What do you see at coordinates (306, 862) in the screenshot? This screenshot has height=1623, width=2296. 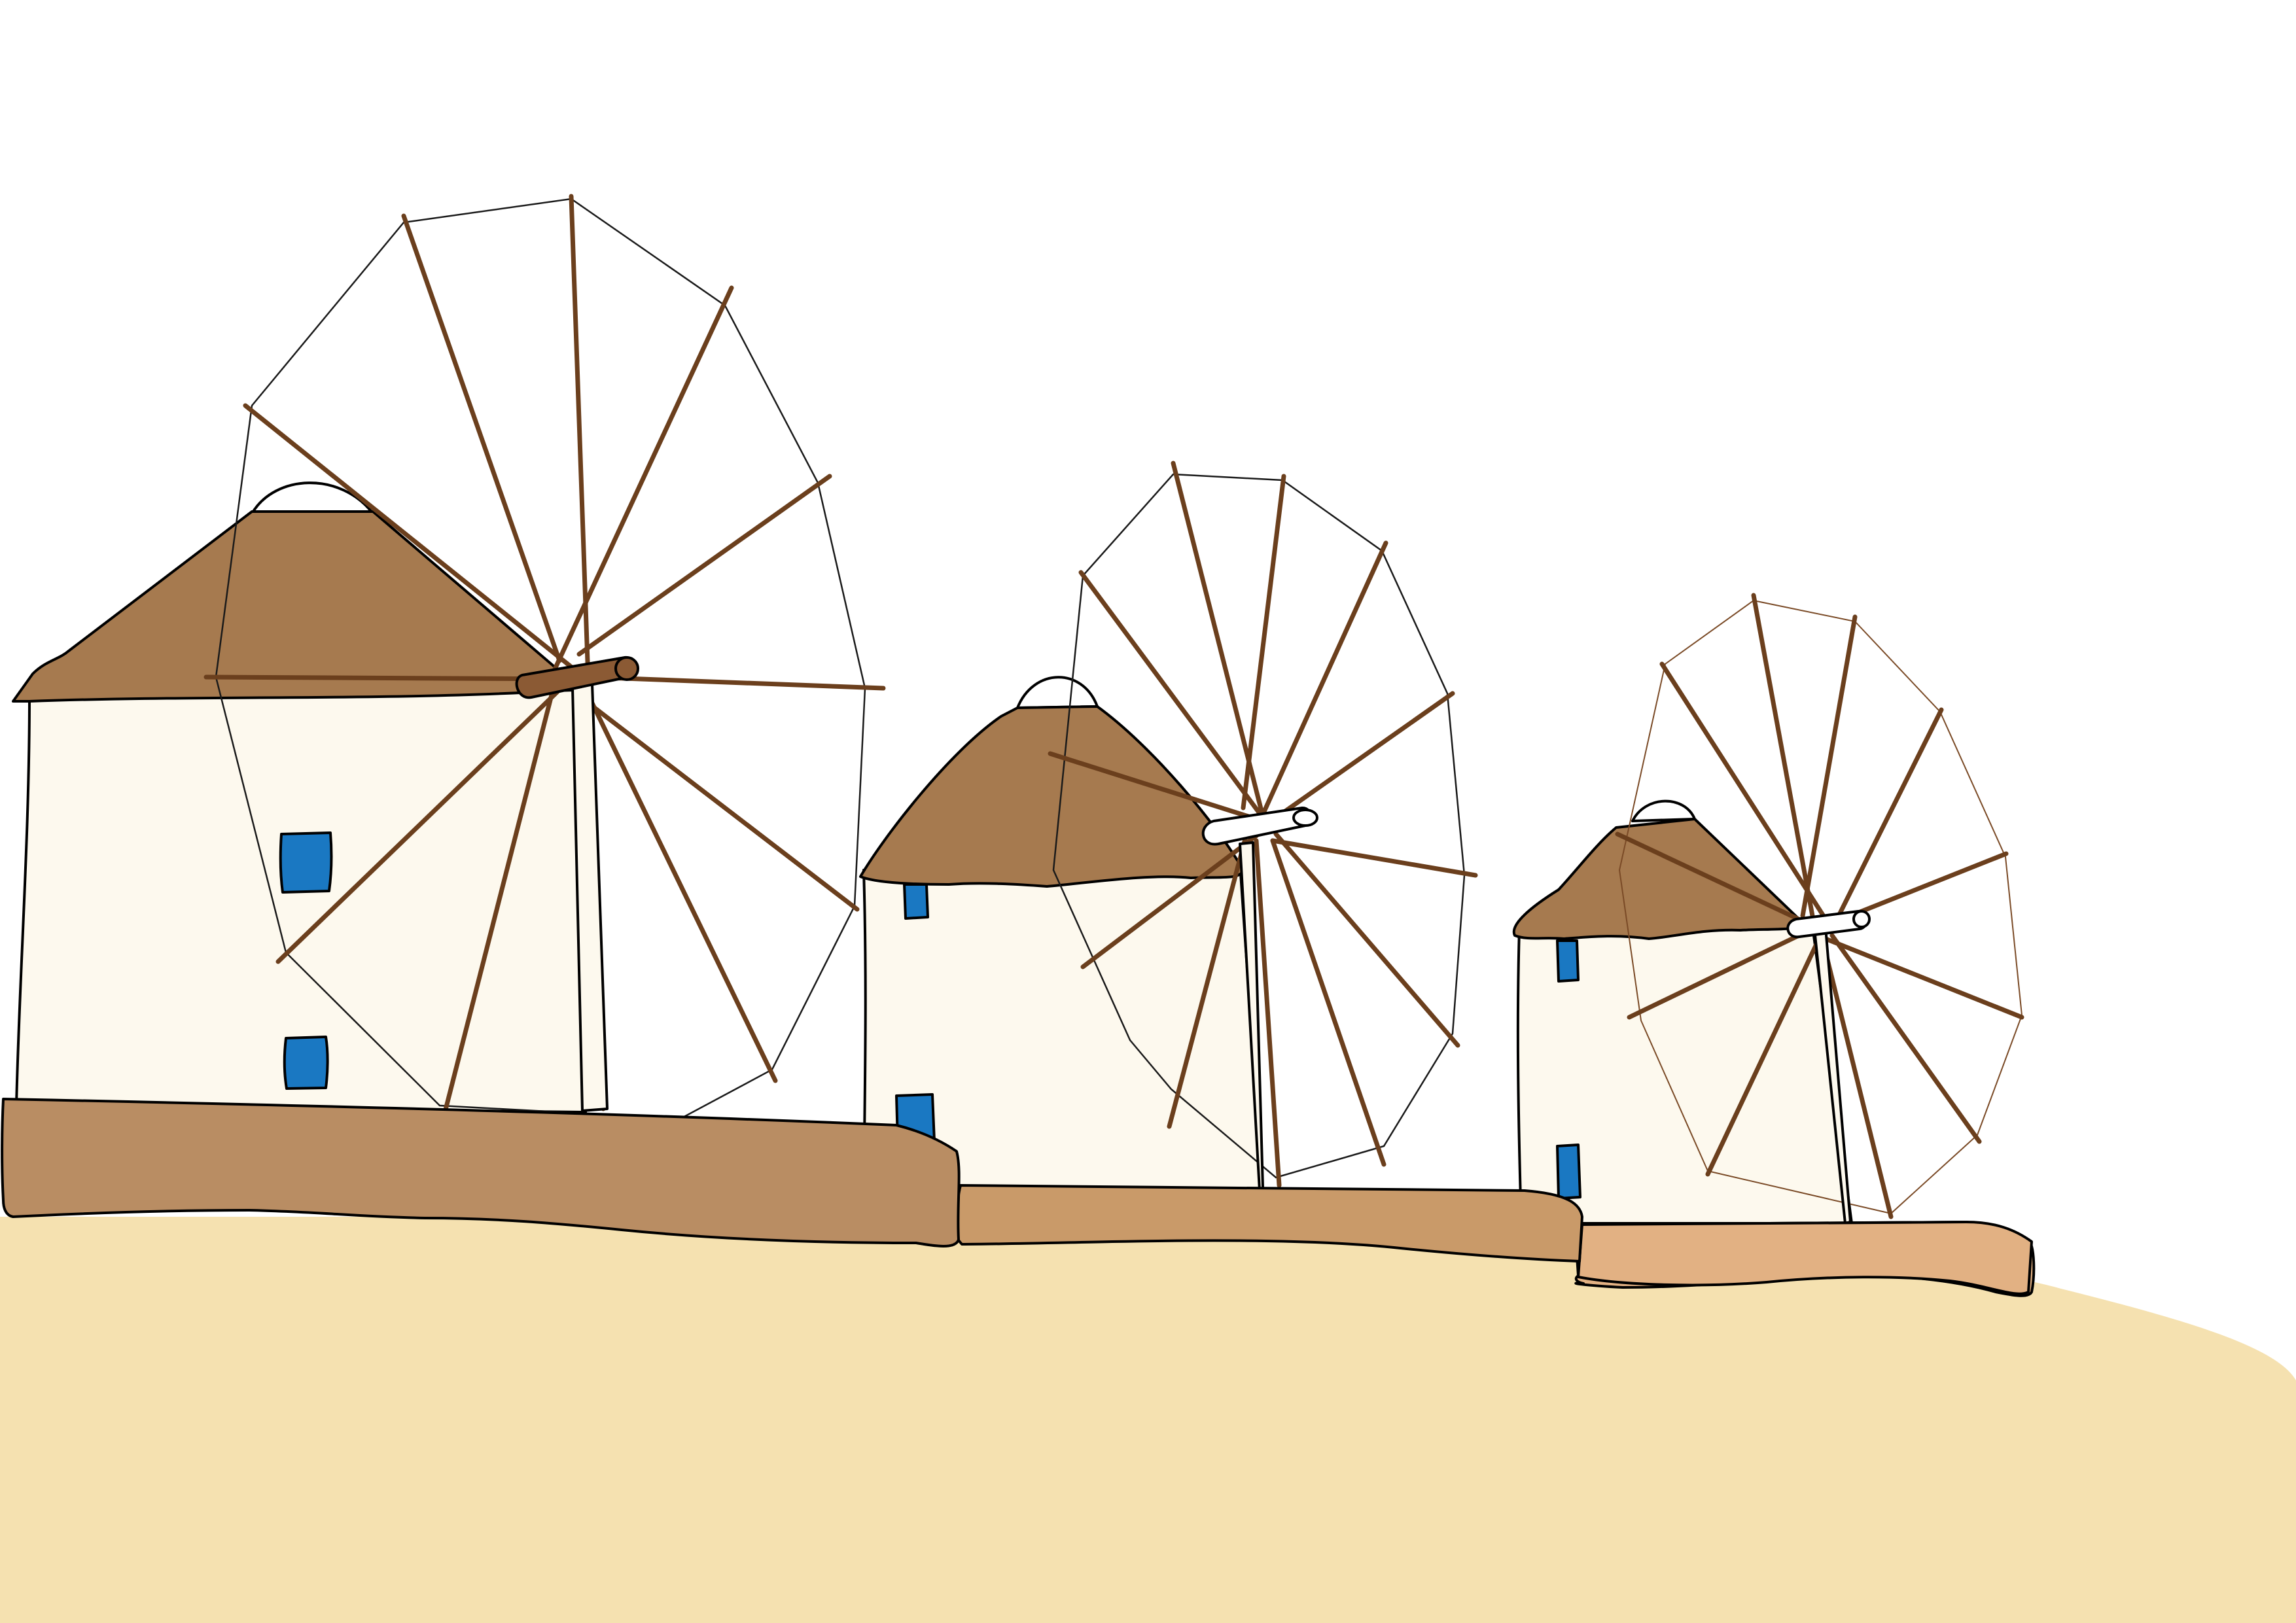 I see `left-window-upper` at bounding box center [306, 862].